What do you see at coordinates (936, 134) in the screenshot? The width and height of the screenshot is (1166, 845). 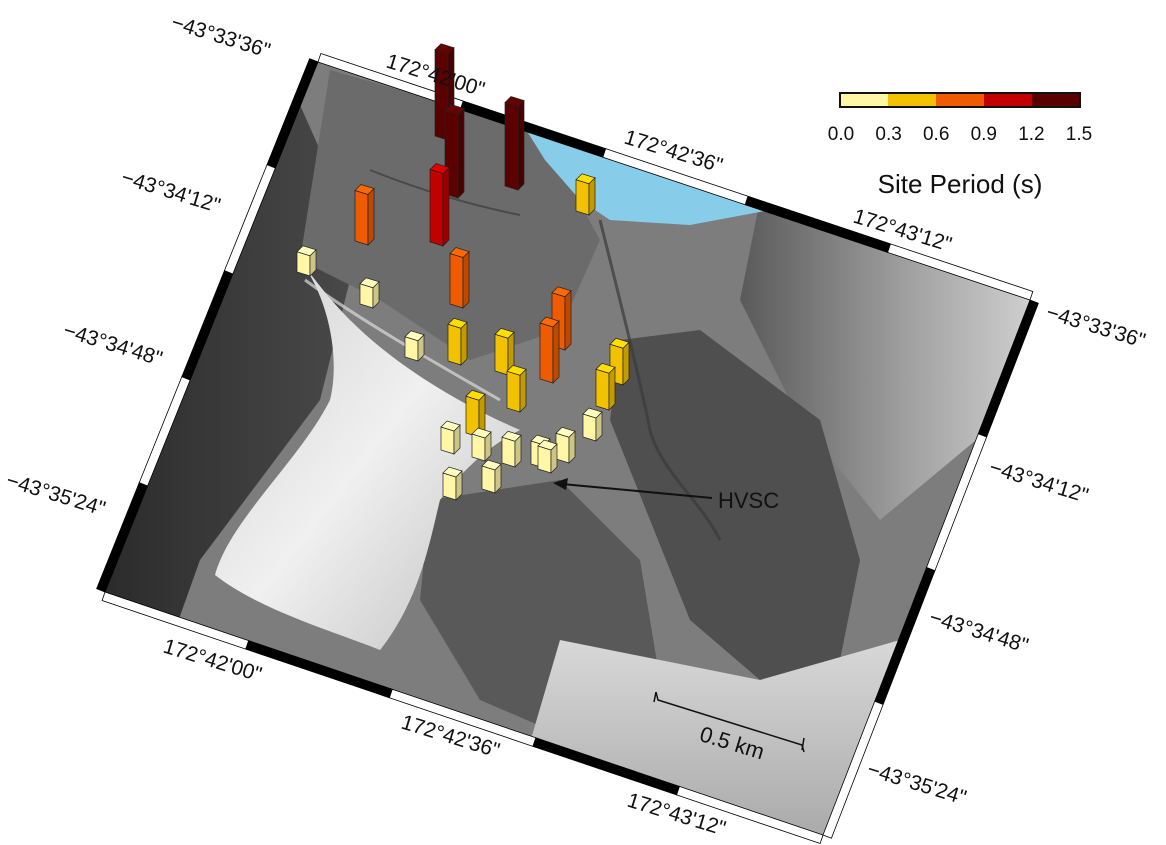 I see `colorbar-tick-label: 0.6` at bounding box center [936, 134].